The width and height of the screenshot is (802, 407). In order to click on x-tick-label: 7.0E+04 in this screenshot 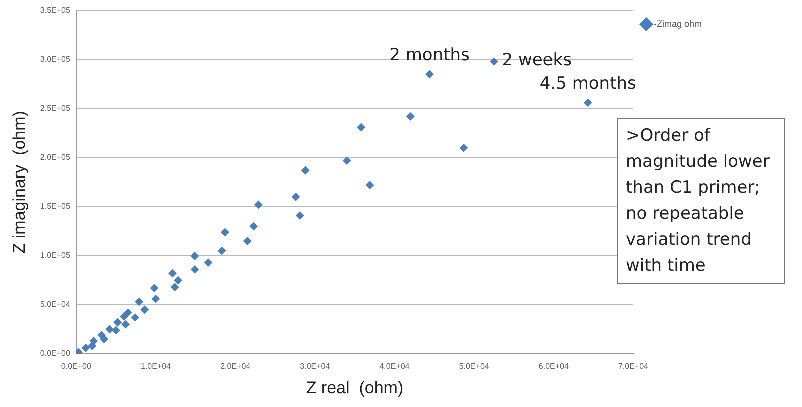, I will do `click(634, 367)`.